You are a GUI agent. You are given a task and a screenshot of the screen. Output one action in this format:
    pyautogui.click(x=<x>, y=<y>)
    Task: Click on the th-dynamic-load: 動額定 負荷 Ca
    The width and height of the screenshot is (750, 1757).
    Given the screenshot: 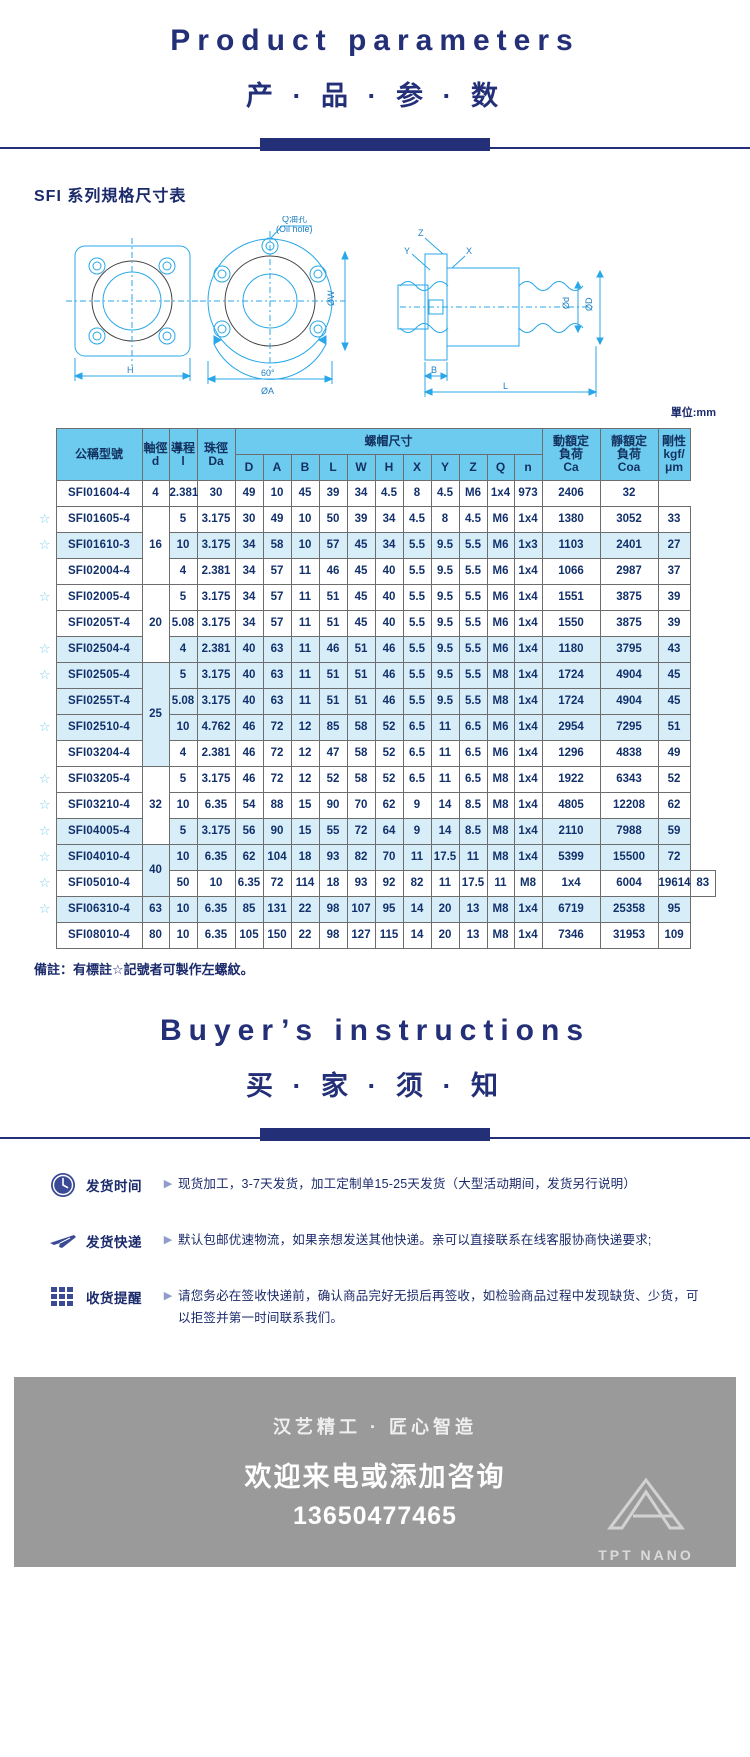 What is the action you would take?
    pyautogui.click(x=571, y=454)
    